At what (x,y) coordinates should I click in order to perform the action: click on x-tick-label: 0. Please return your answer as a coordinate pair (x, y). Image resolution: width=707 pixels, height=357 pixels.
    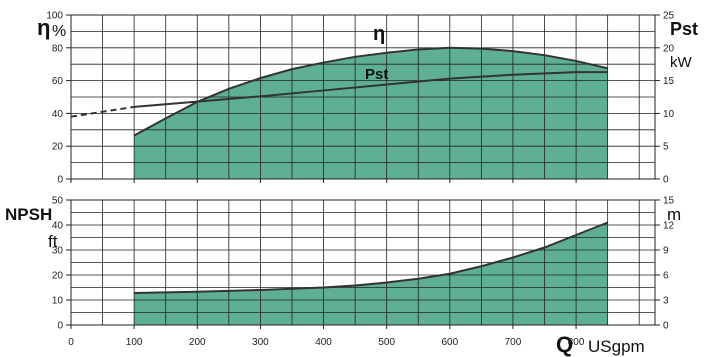
    Looking at the image, I should click on (71, 342).